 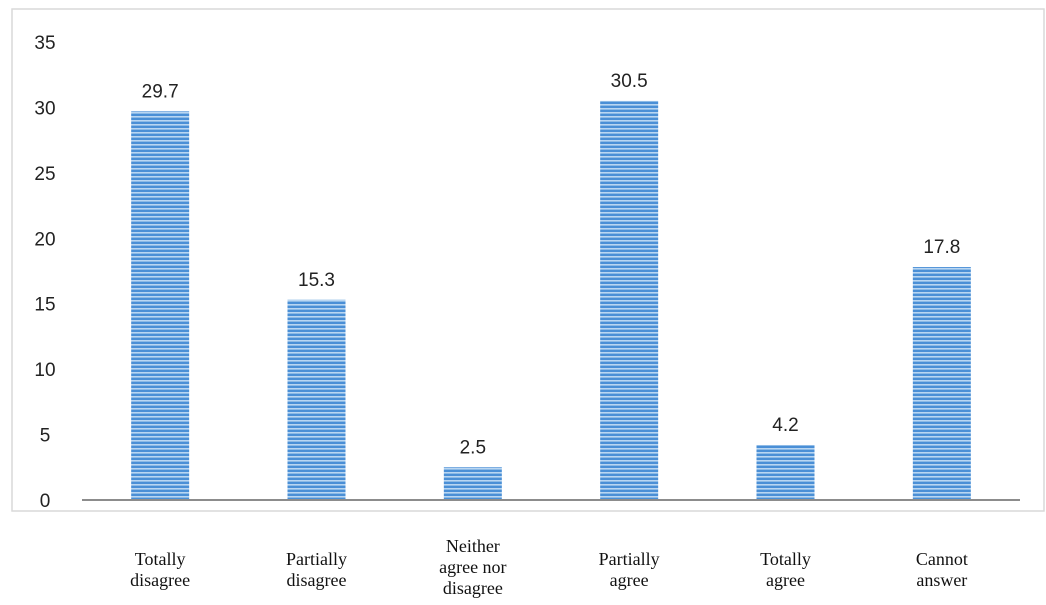 I want to click on y-tick-label: 25, so click(x=44, y=174).